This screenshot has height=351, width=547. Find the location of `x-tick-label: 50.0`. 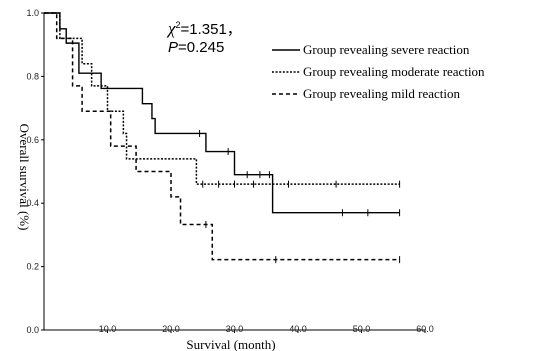

x-tick-label: 50.0 is located at coordinates (362, 329).